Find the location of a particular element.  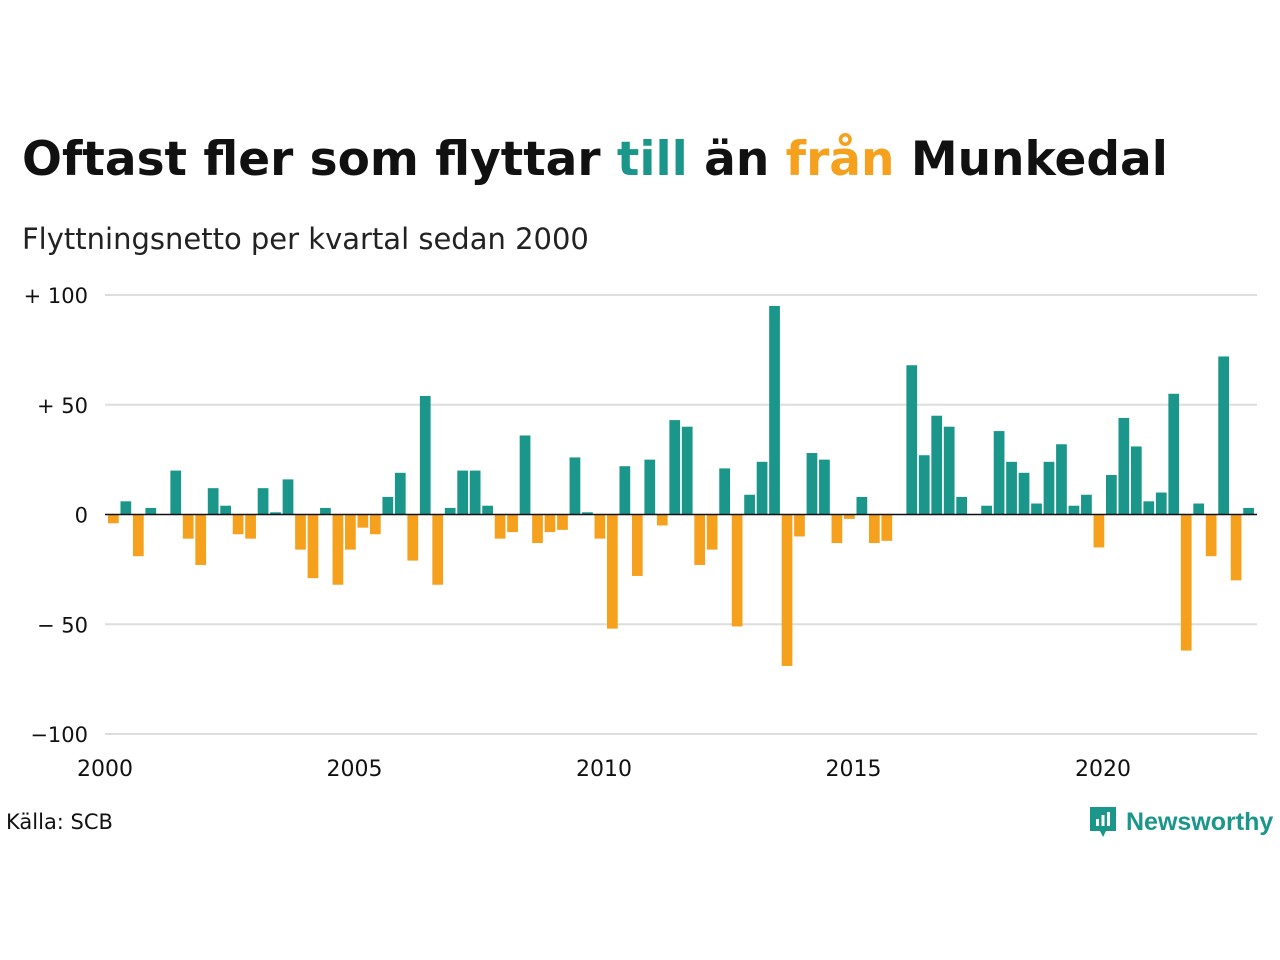

x-tick-label: 2010 is located at coordinates (604, 769).